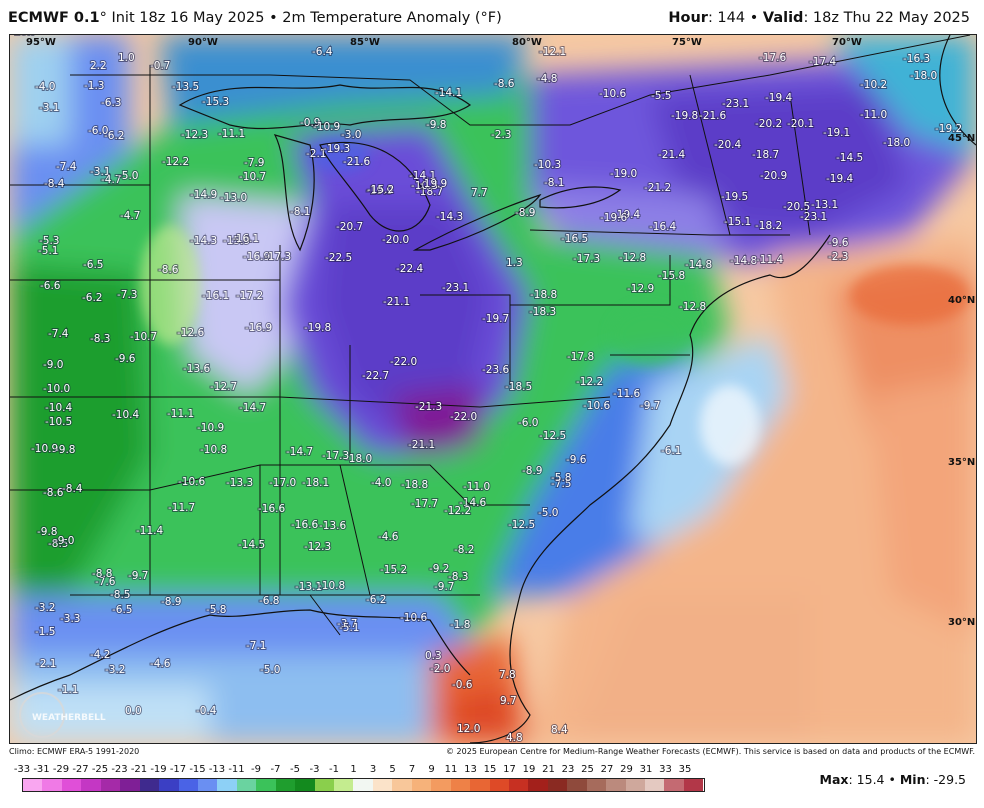 The height and width of the screenshot is (808, 984). What do you see at coordinates (532, 471) in the screenshot?
I see `anomaly-value-label: -8.9` at bounding box center [532, 471].